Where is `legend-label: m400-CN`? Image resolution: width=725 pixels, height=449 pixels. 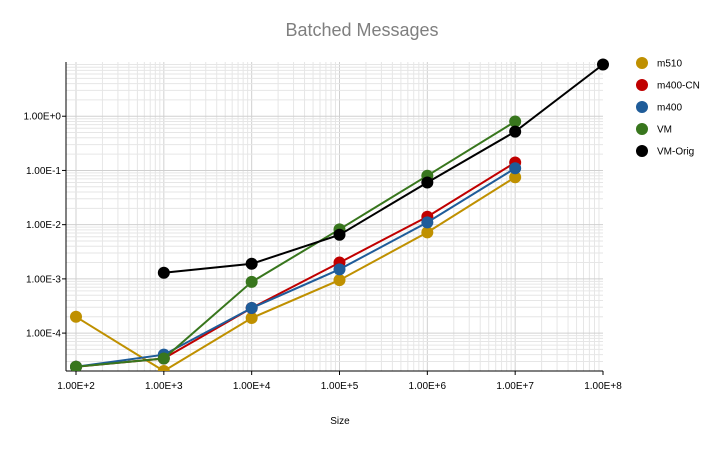 legend-label: m400-CN is located at coordinates (678, 86).